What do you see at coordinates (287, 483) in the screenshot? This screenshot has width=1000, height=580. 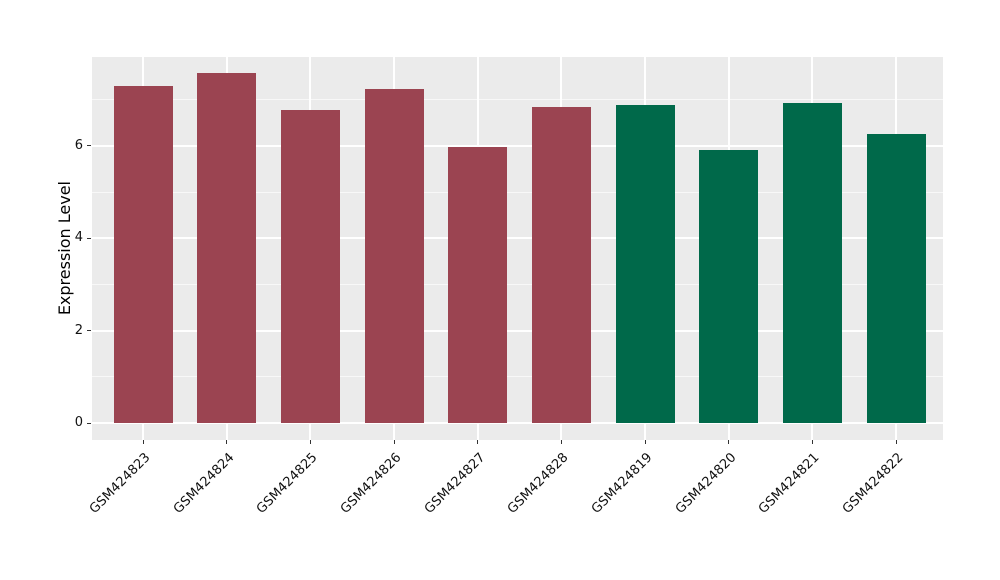 I see `x-tick-label-GSM424825: GSM424825` at bounding box center [287, 483].